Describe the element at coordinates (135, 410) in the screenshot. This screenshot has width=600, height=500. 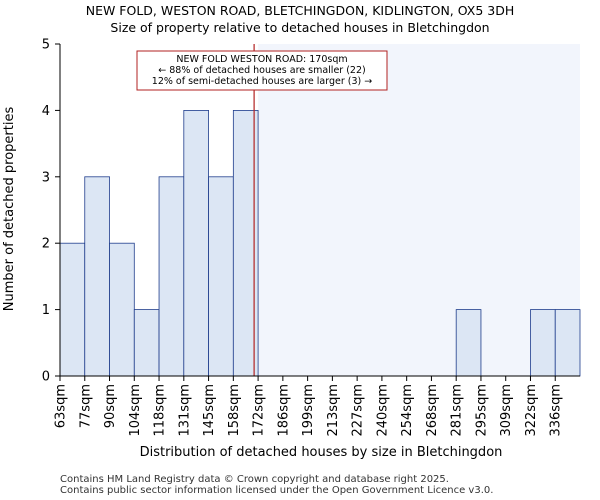
I see `x-tick-label: 104sqm` at that location.